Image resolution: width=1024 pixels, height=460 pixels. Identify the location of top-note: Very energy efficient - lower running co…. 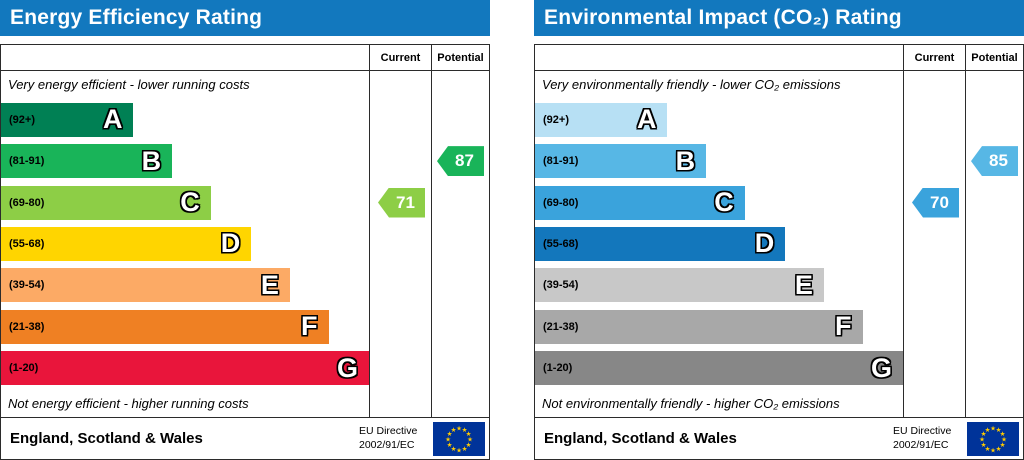
(129, 84).